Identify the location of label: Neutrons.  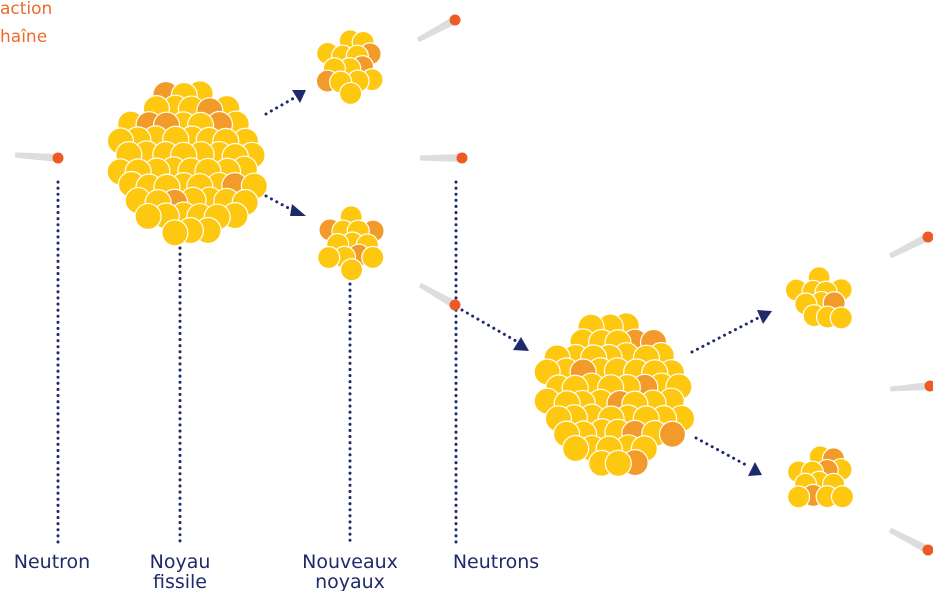
(496, 562).